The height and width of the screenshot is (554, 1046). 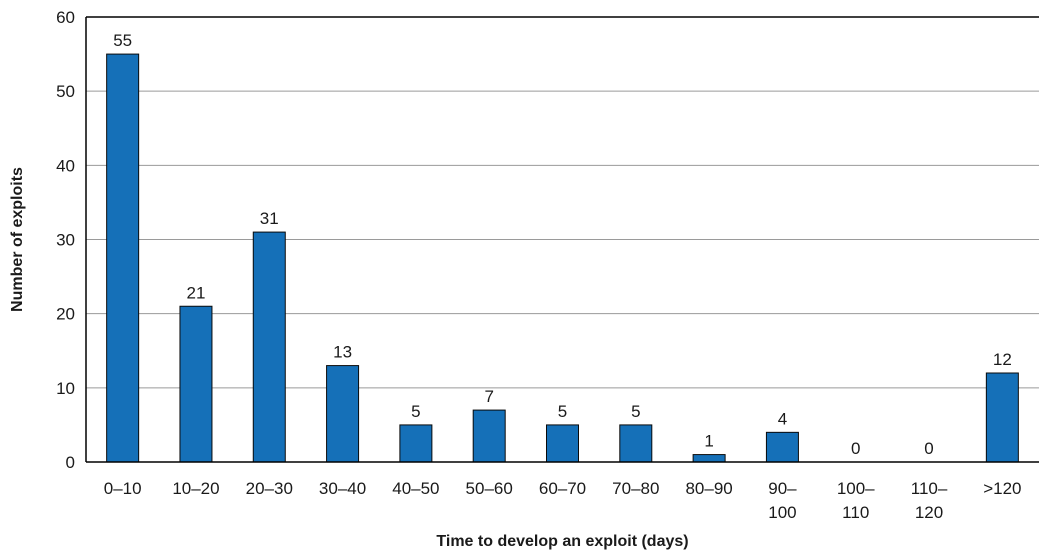 I want to click on y-axis-title: Number of exploits, so click(x=17, y=239).